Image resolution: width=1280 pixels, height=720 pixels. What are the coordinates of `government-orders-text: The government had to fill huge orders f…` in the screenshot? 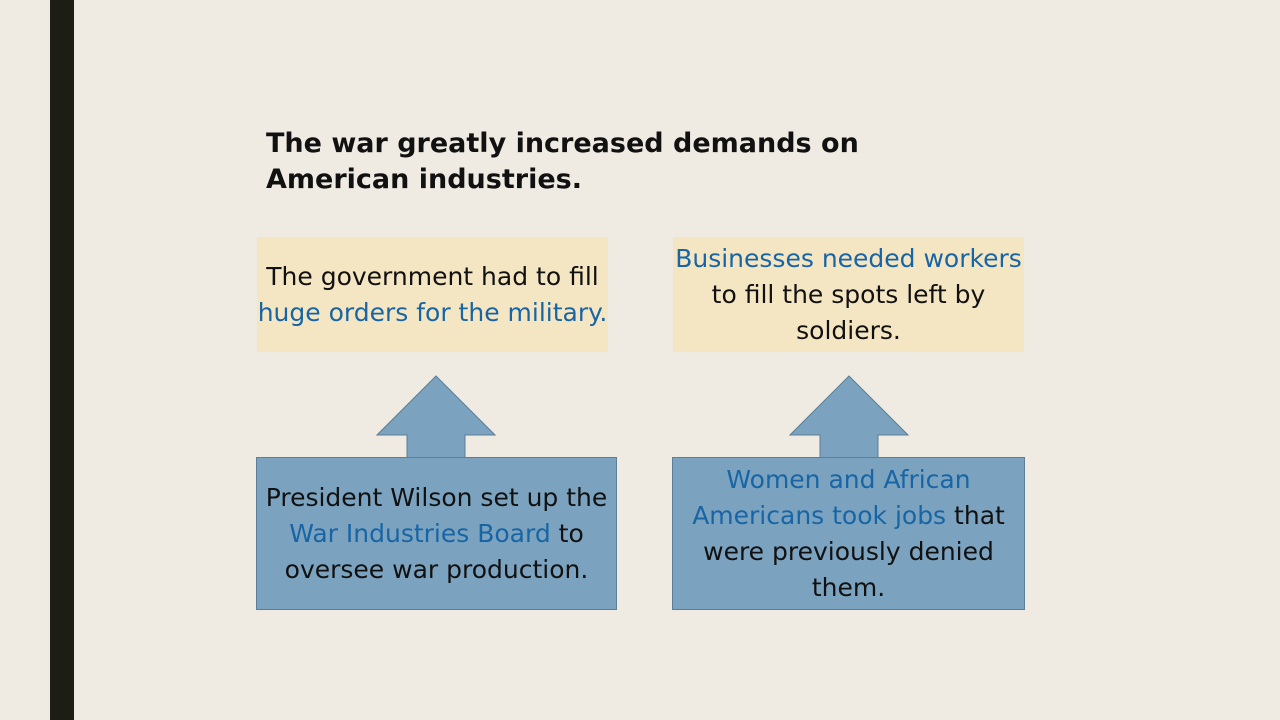 It's located at (432, 295).